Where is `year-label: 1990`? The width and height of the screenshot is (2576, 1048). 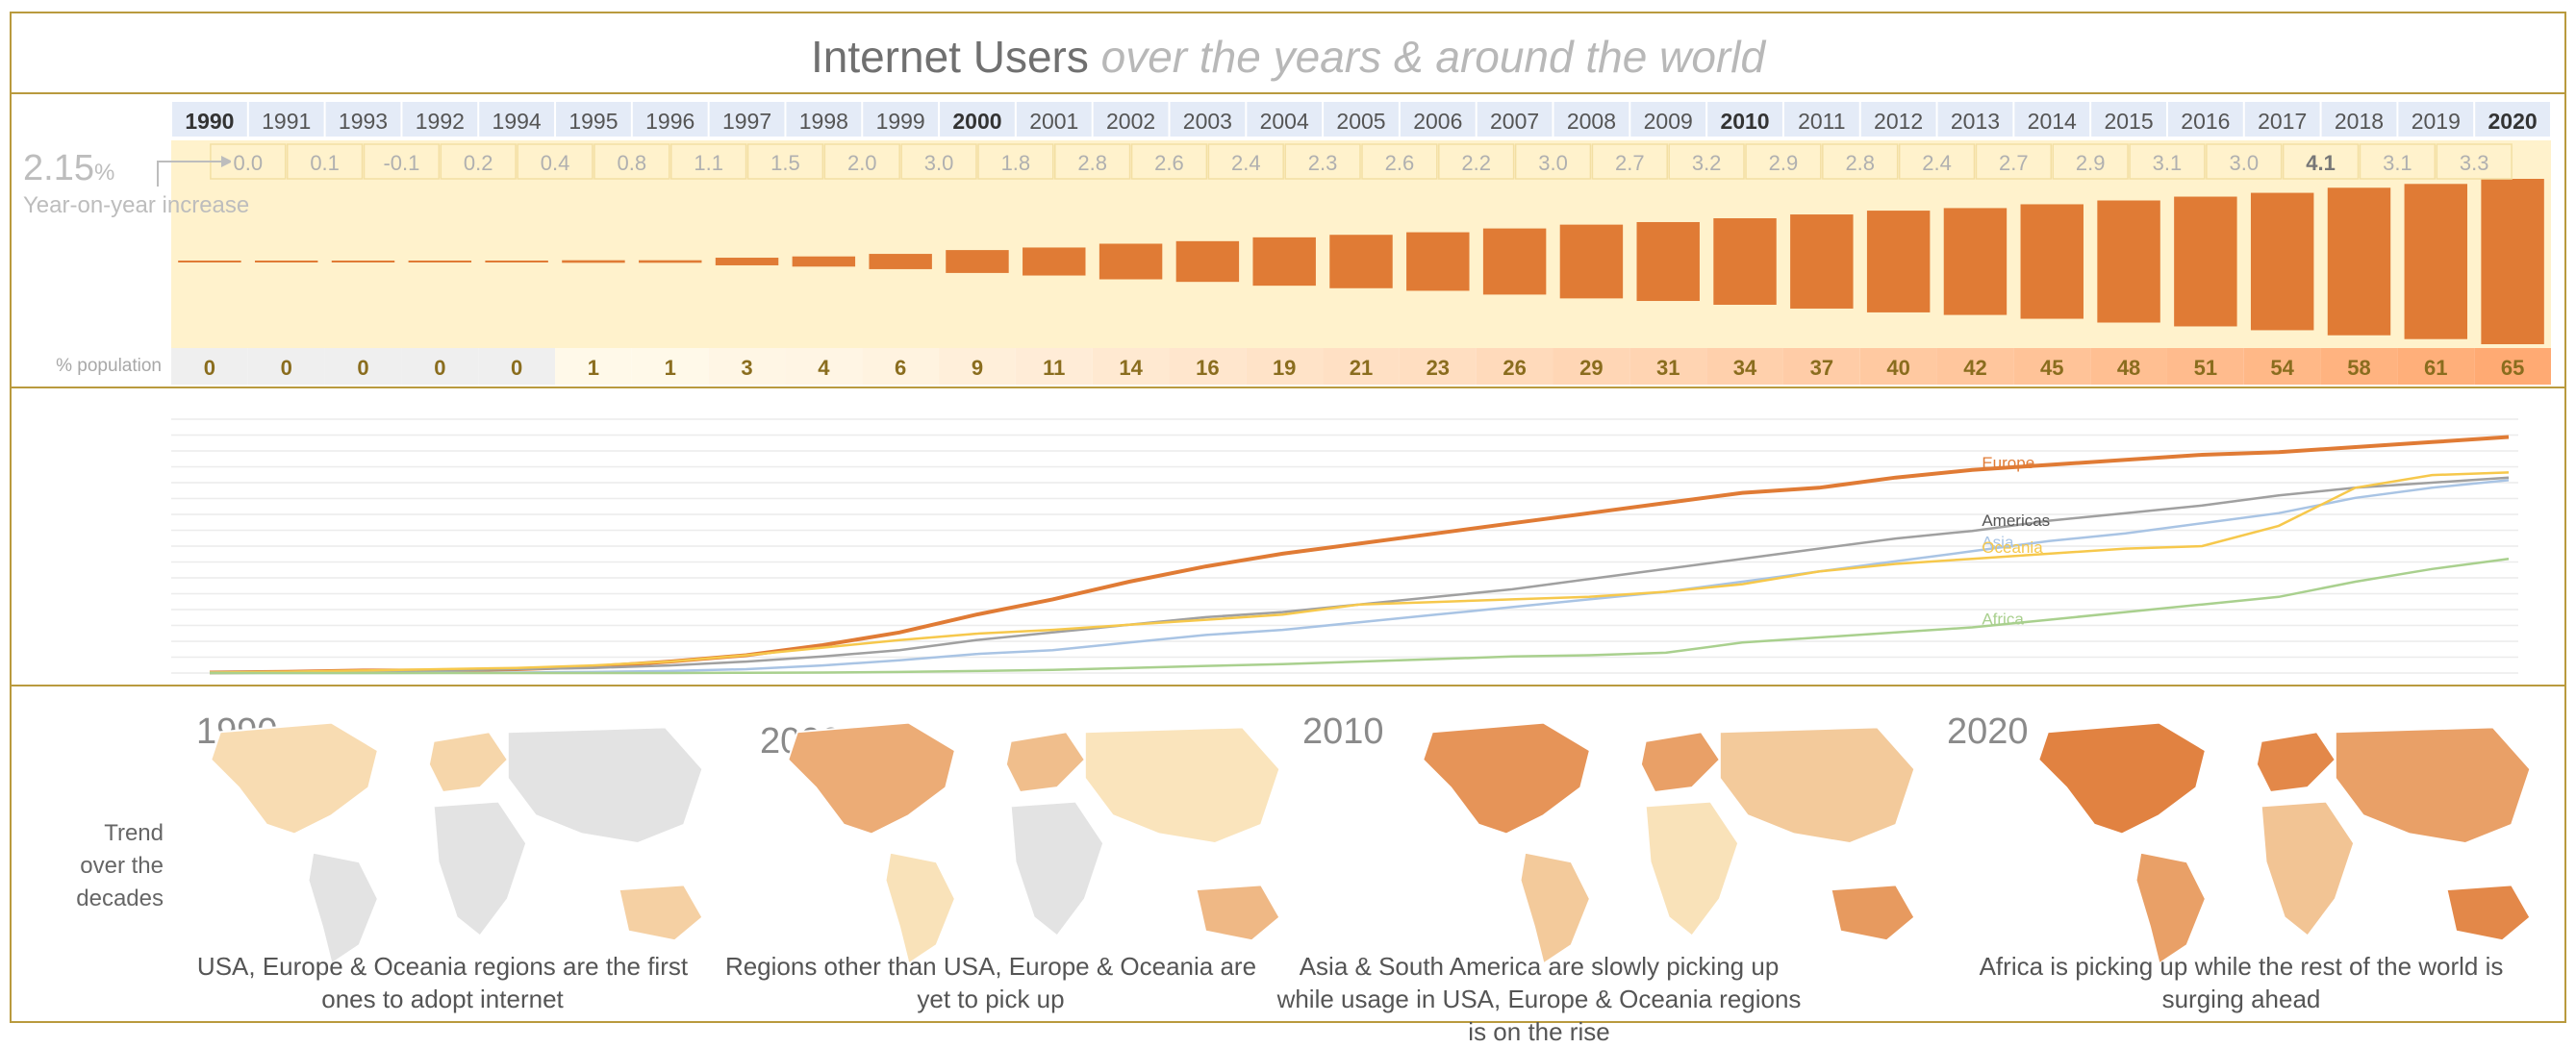
year-label: 1990 is located at coordinates (209, 122).